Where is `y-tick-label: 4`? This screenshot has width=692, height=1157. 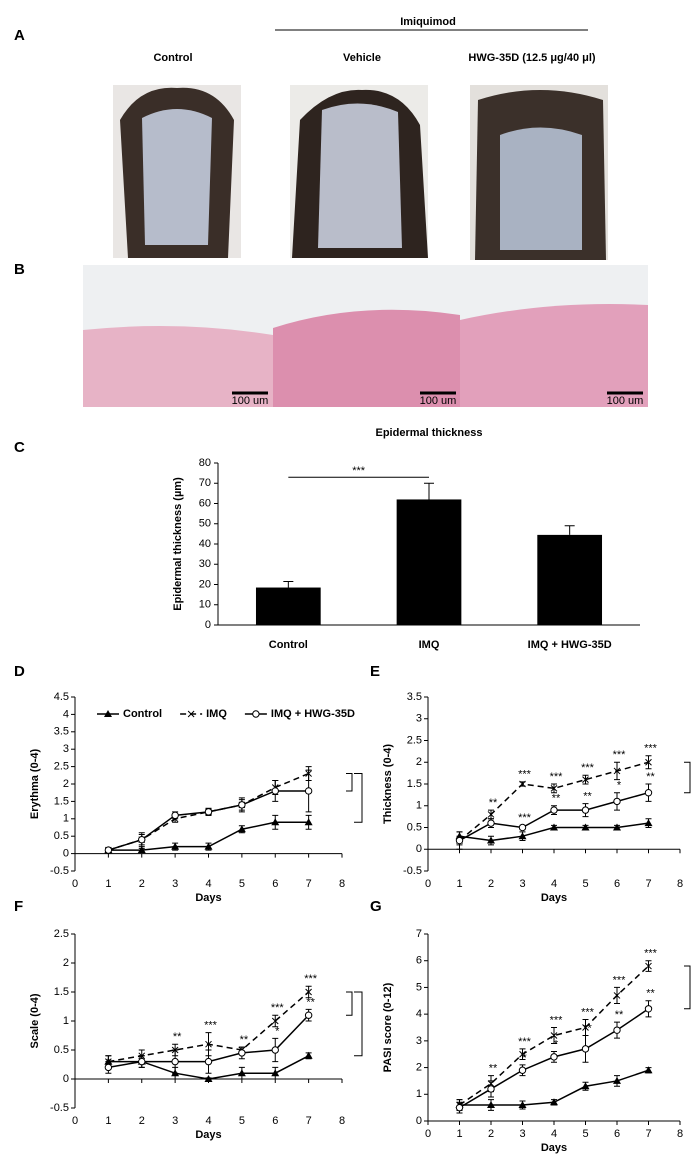
y-tick-label: 4 is located at coordinates (419, 1014).